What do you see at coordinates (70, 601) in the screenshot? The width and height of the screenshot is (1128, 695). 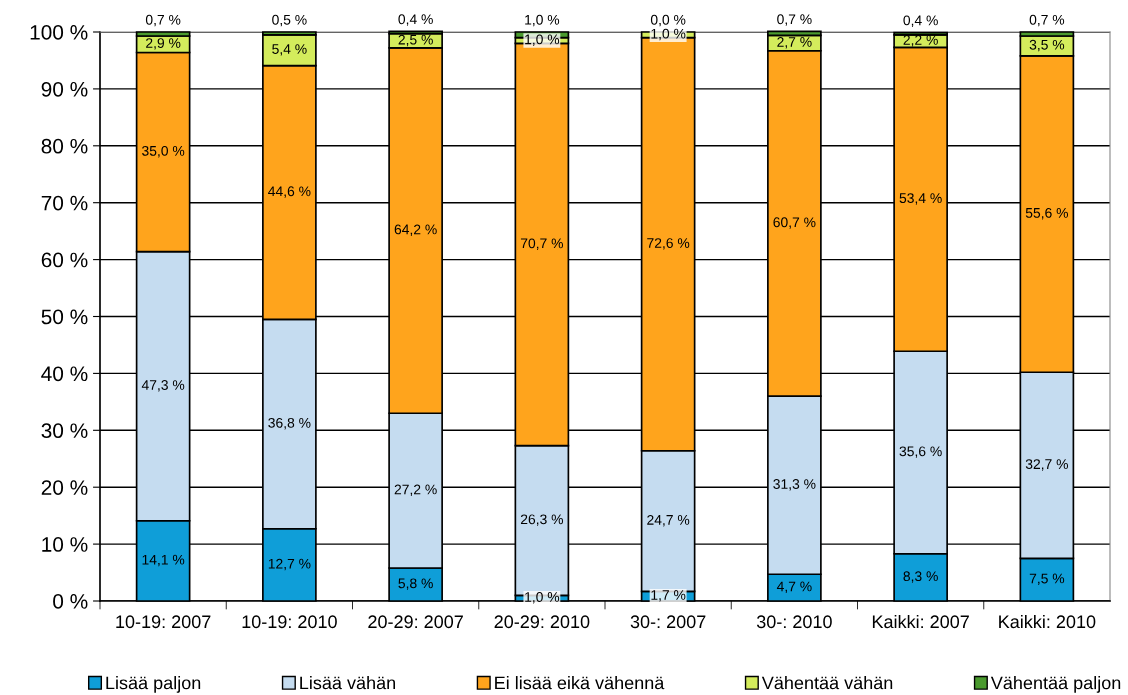 I see `y-tick-label: 0 %` at bounding box center [70, 601].